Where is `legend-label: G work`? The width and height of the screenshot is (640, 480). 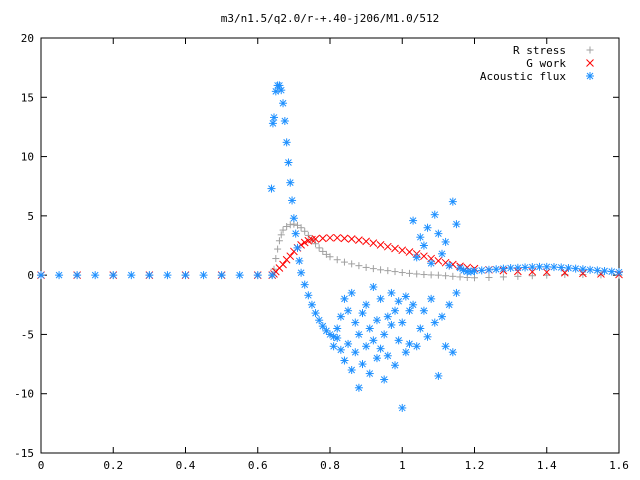
legend-label: G work is located at coordinates (546, 63).